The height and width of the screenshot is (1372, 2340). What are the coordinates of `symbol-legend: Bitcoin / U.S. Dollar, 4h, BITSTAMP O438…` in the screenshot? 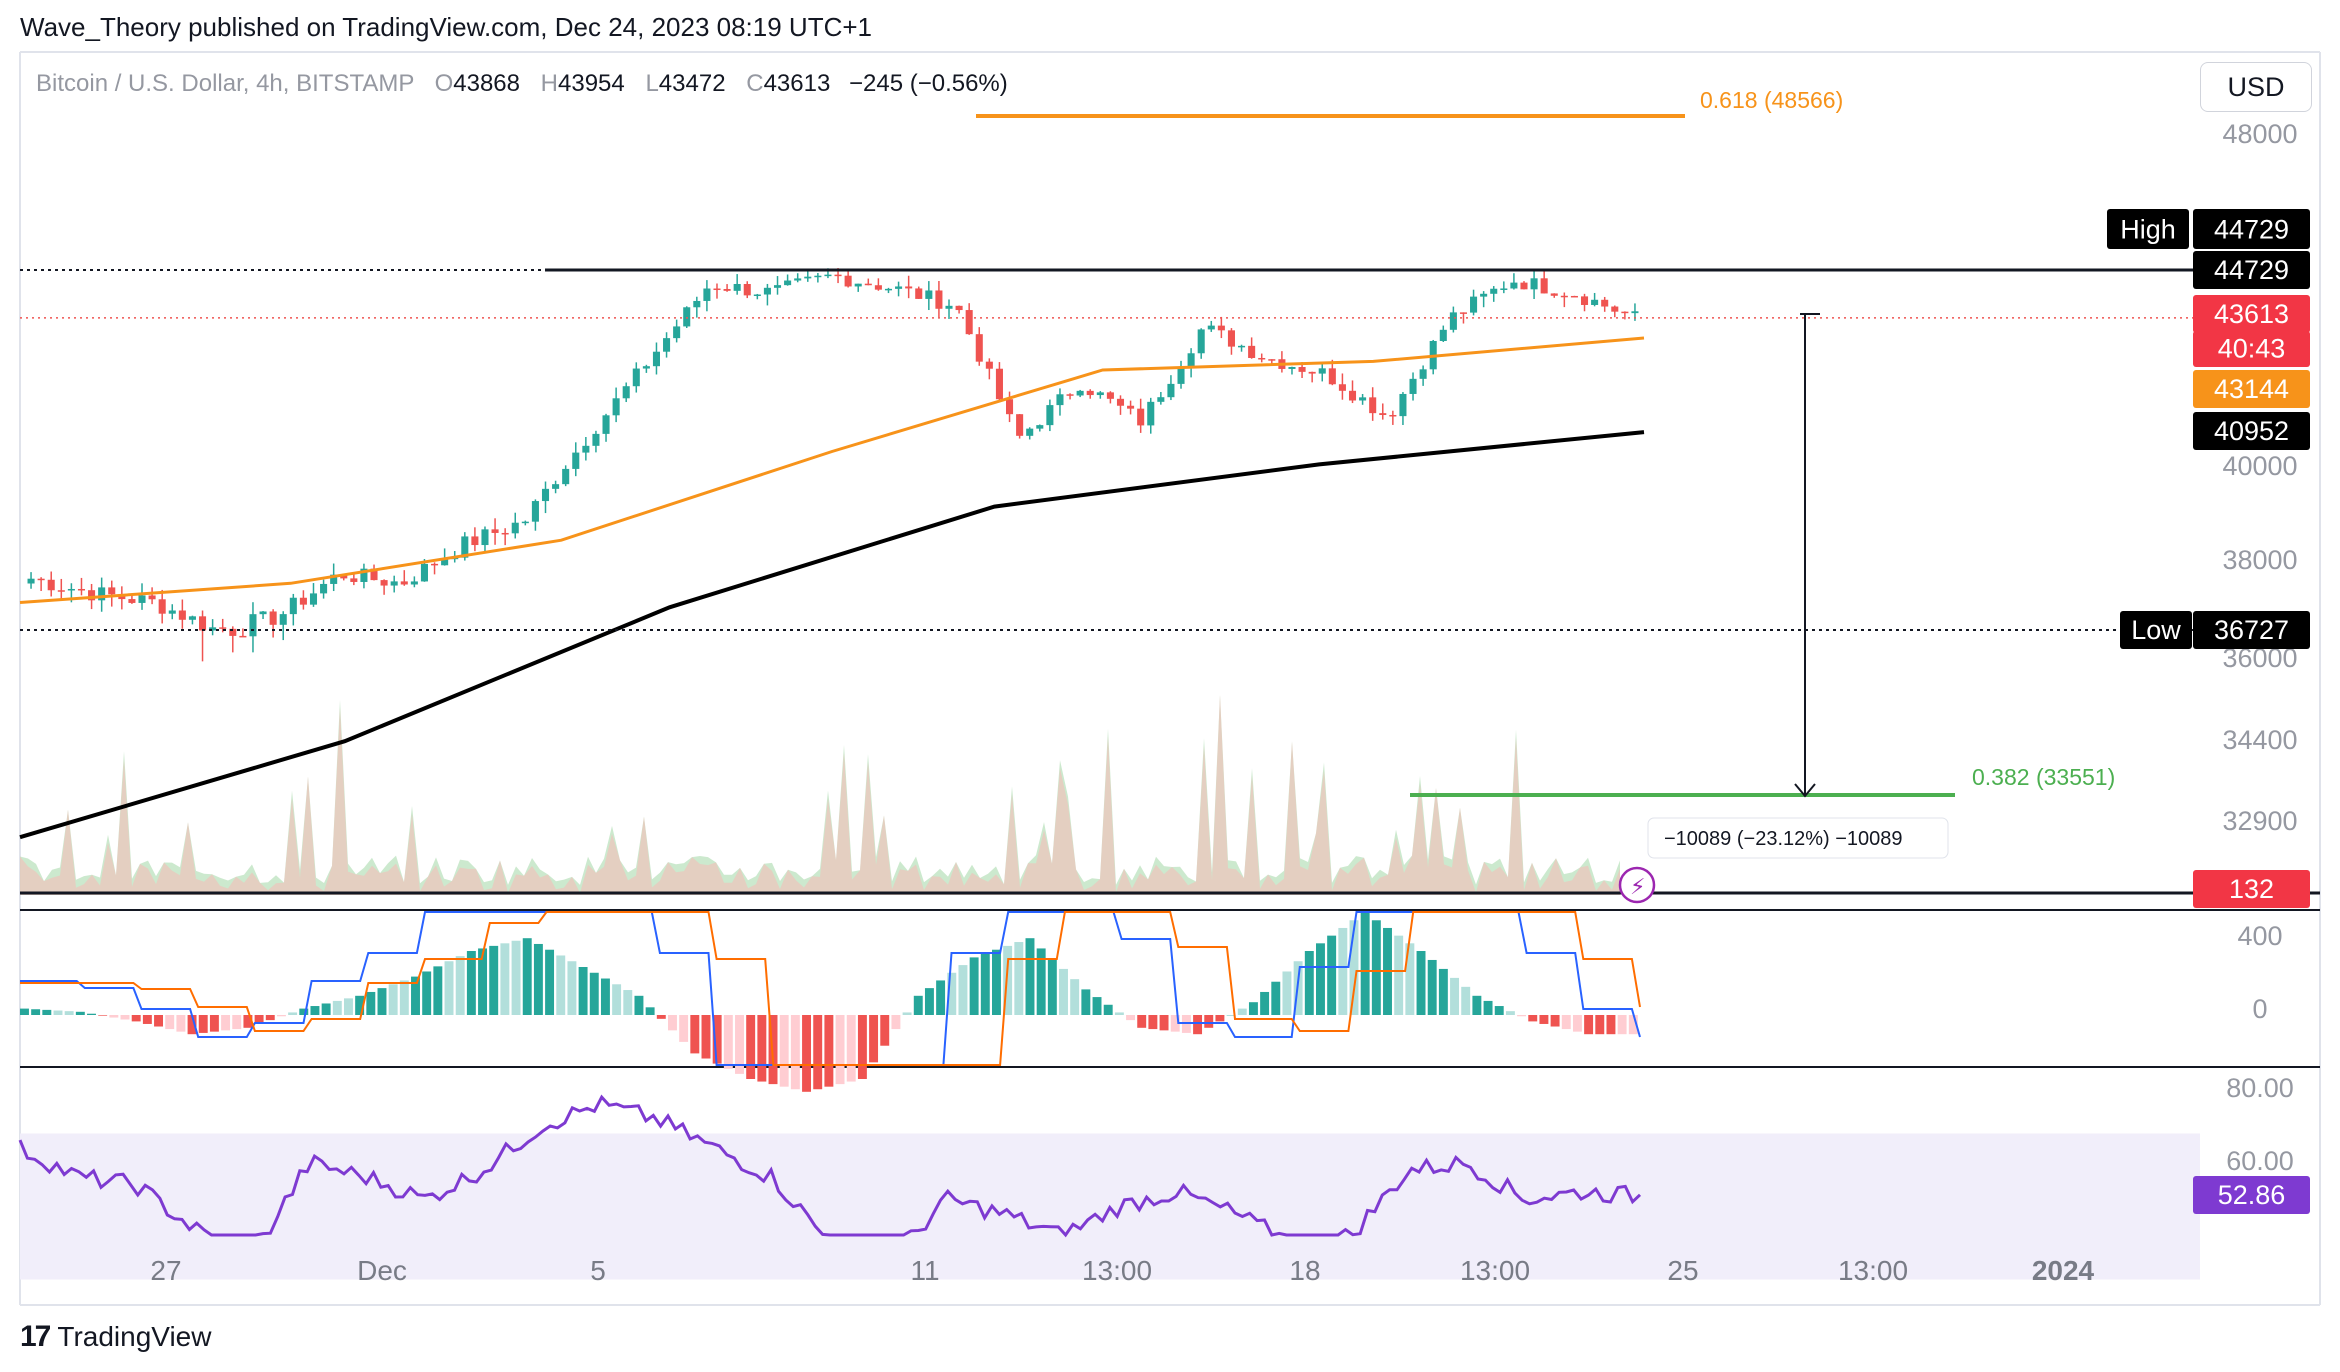 It's located at (522, 84).